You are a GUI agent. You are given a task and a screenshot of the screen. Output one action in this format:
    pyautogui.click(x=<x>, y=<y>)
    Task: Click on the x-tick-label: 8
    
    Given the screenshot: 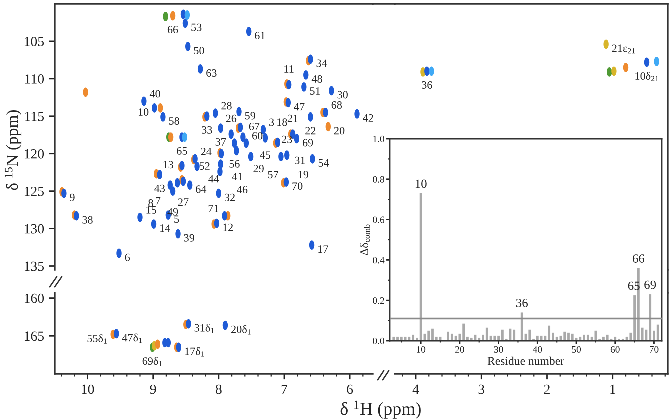 What is the action you would take?
    pyautogui.click(x=219, y=389)
    